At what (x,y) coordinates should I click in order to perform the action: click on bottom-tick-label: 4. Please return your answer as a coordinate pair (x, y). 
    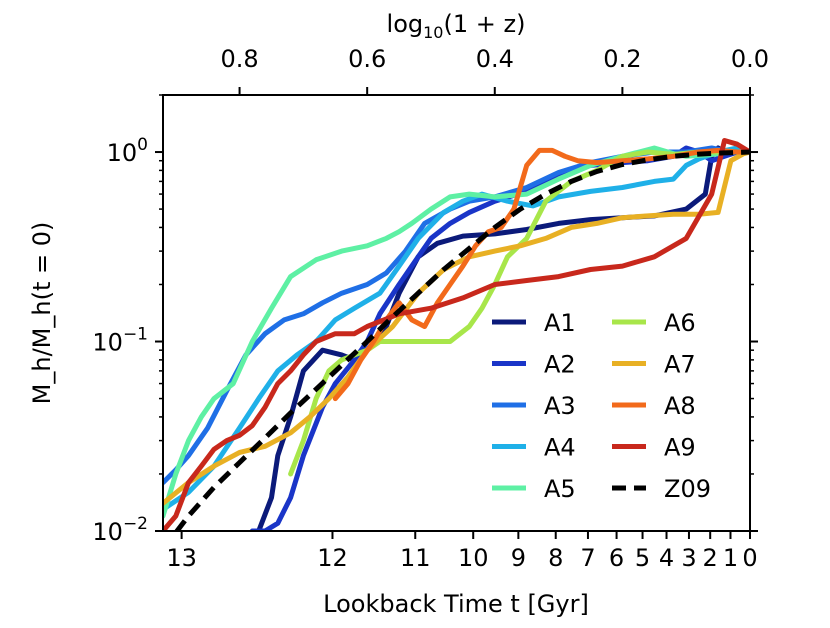
    Looking at the image, I should click on (666, 558).